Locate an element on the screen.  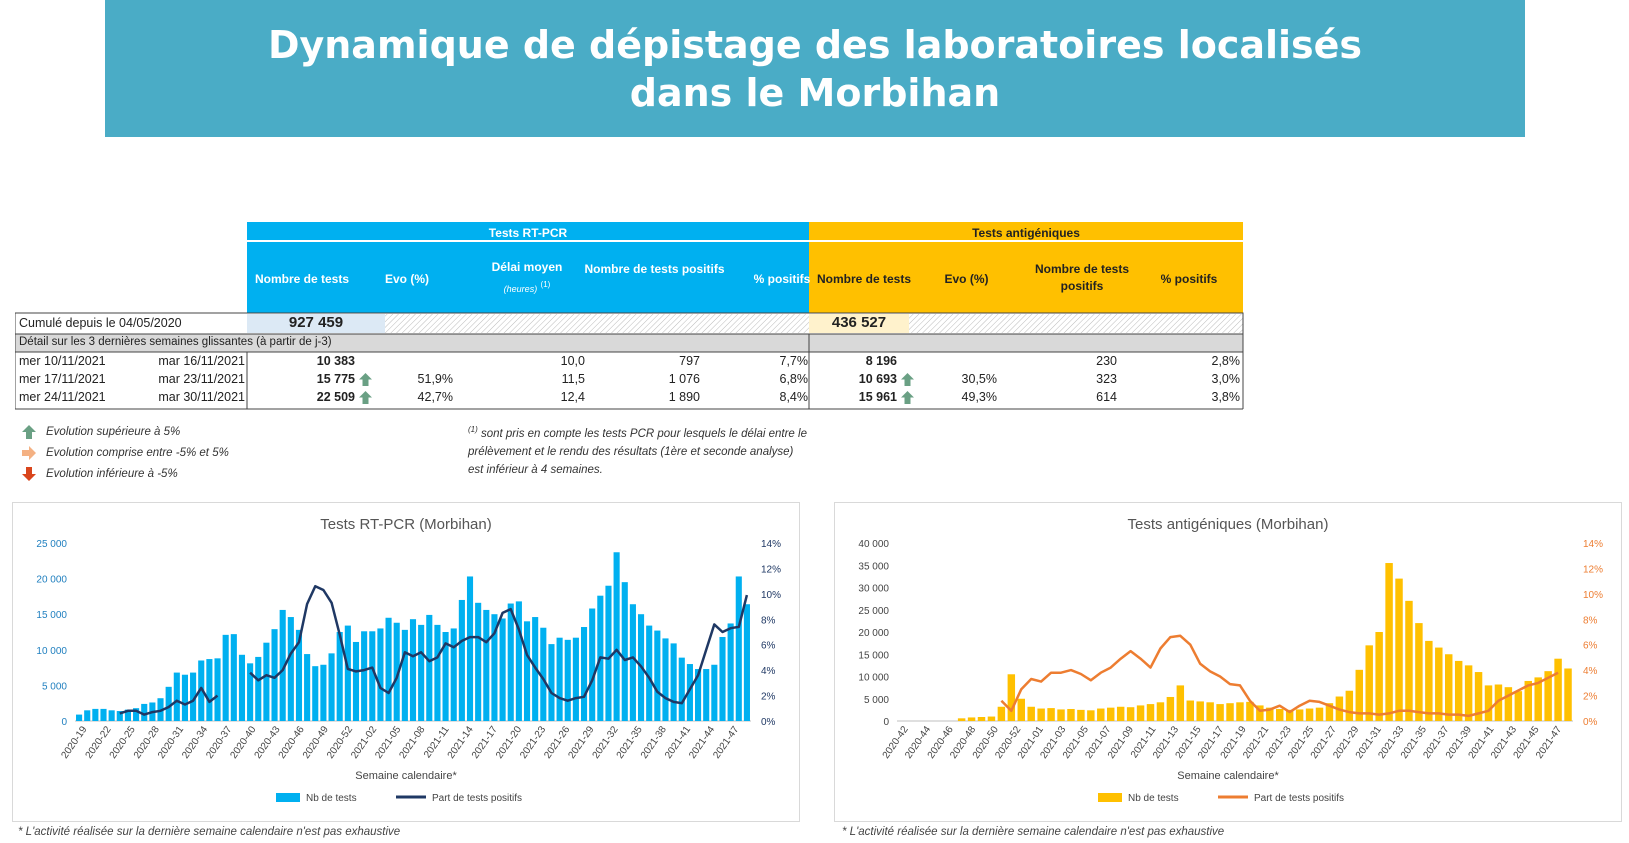
table-cell-ag_evo: 49,3% is located at coordinates (979, 397).